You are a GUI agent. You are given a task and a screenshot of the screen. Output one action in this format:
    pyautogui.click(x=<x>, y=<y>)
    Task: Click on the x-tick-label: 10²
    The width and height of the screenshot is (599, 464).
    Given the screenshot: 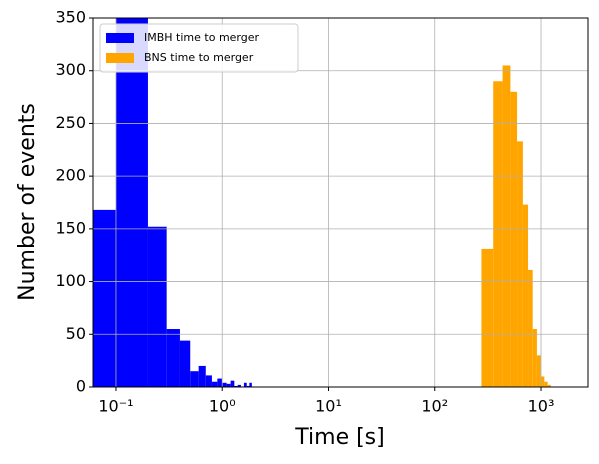 What is the action you would take?
    pyautogui.click(x=434, y=406)
    